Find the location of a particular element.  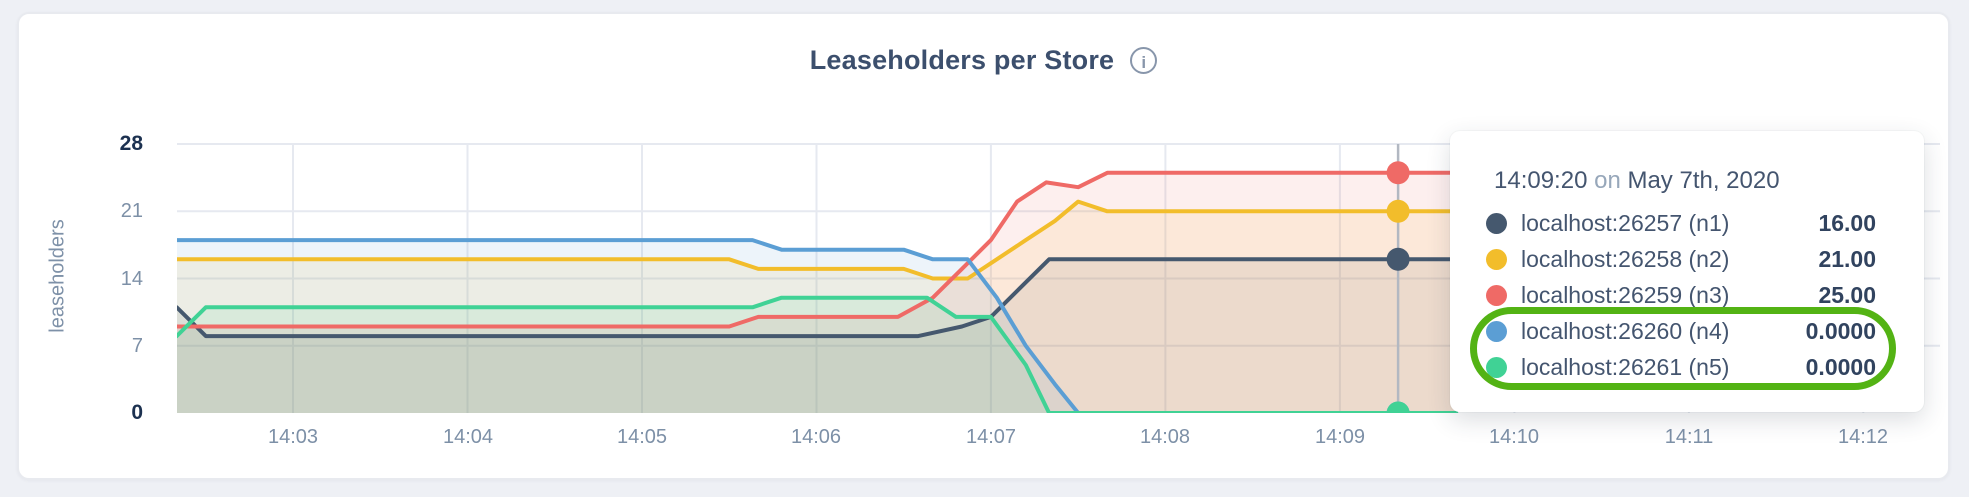

tooltip-time: 14:09:20 is located at coordinates (1541, 180).